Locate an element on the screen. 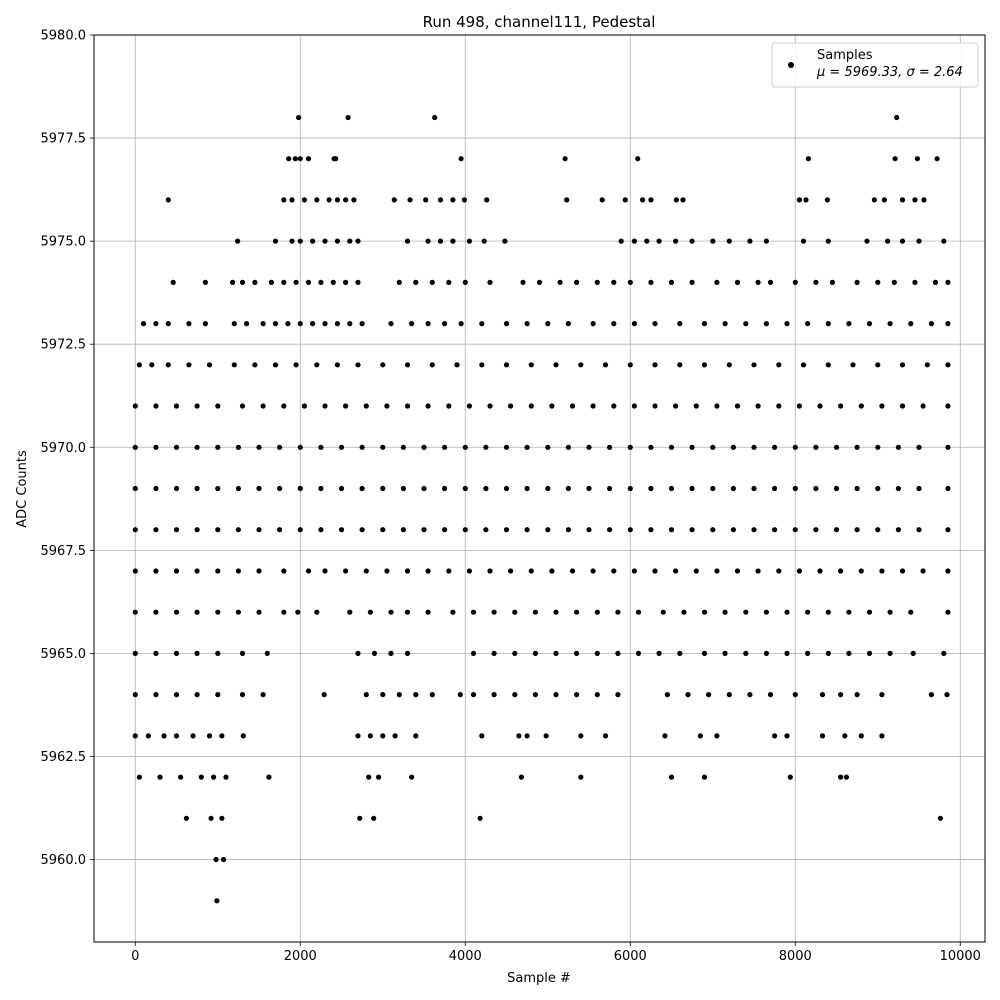 This screenshot has width=1000, height=1000. x-tick-label: 0 is located at coordinates (135, 956).